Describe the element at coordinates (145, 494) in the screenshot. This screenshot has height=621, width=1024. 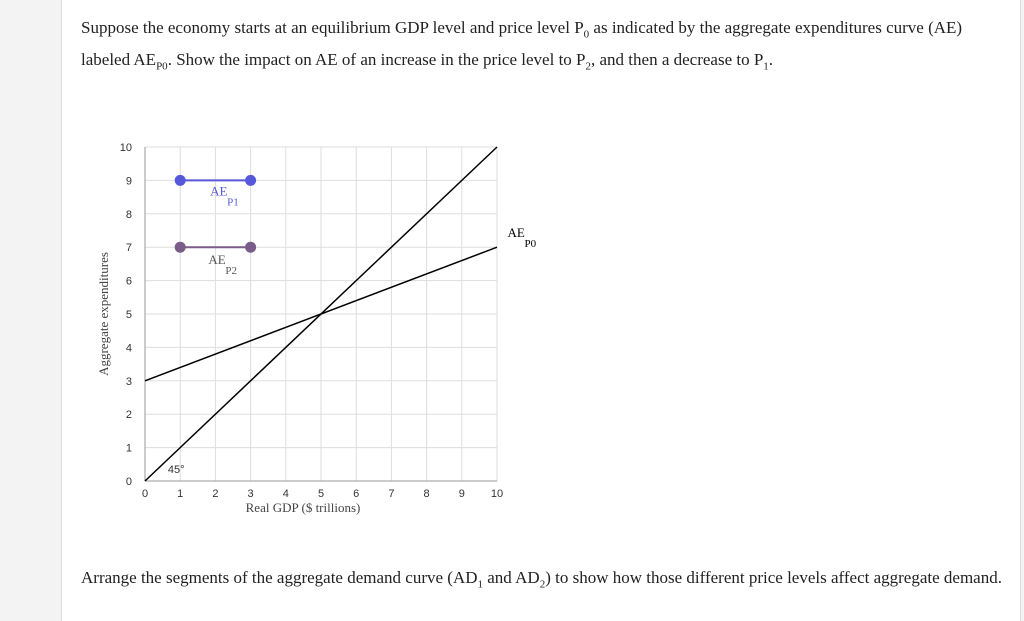
I see `x-tick-label: 0` at that location.